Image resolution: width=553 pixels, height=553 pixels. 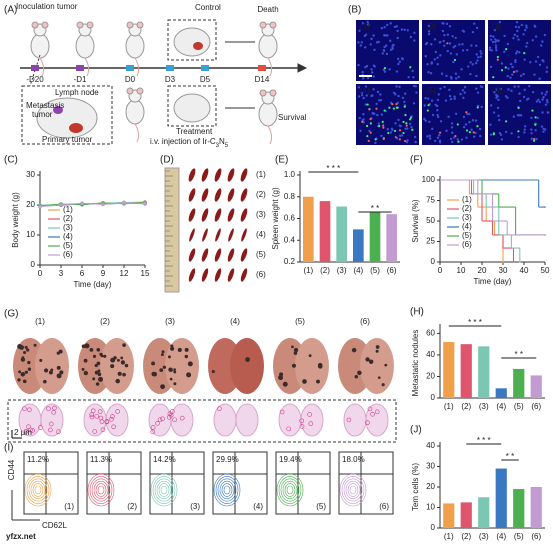 I want to click on flow-percentage: 29.9%, so click(x=227, y=459).